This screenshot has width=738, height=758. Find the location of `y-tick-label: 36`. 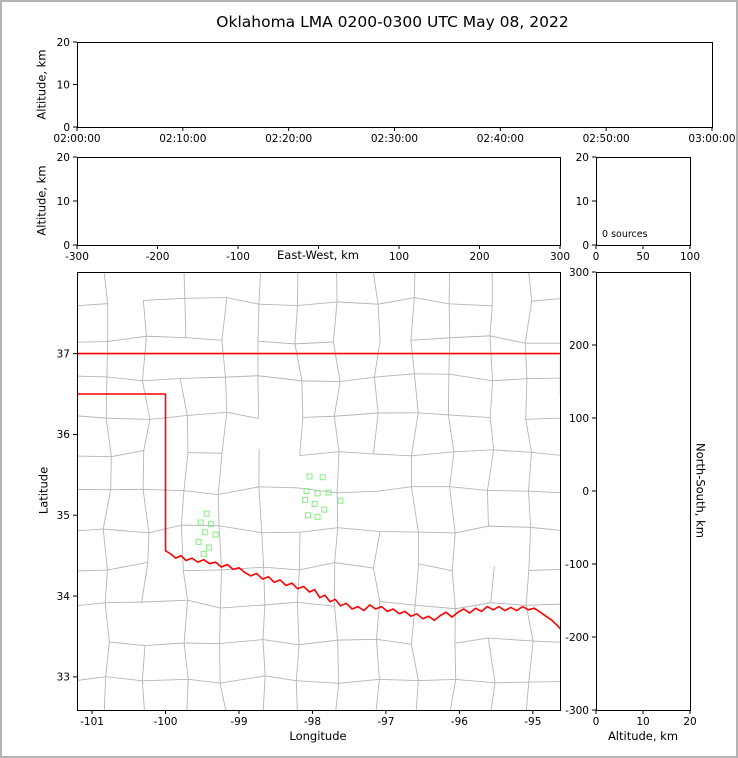

y-tick-label: 36 is located at coordinates (64, 435).